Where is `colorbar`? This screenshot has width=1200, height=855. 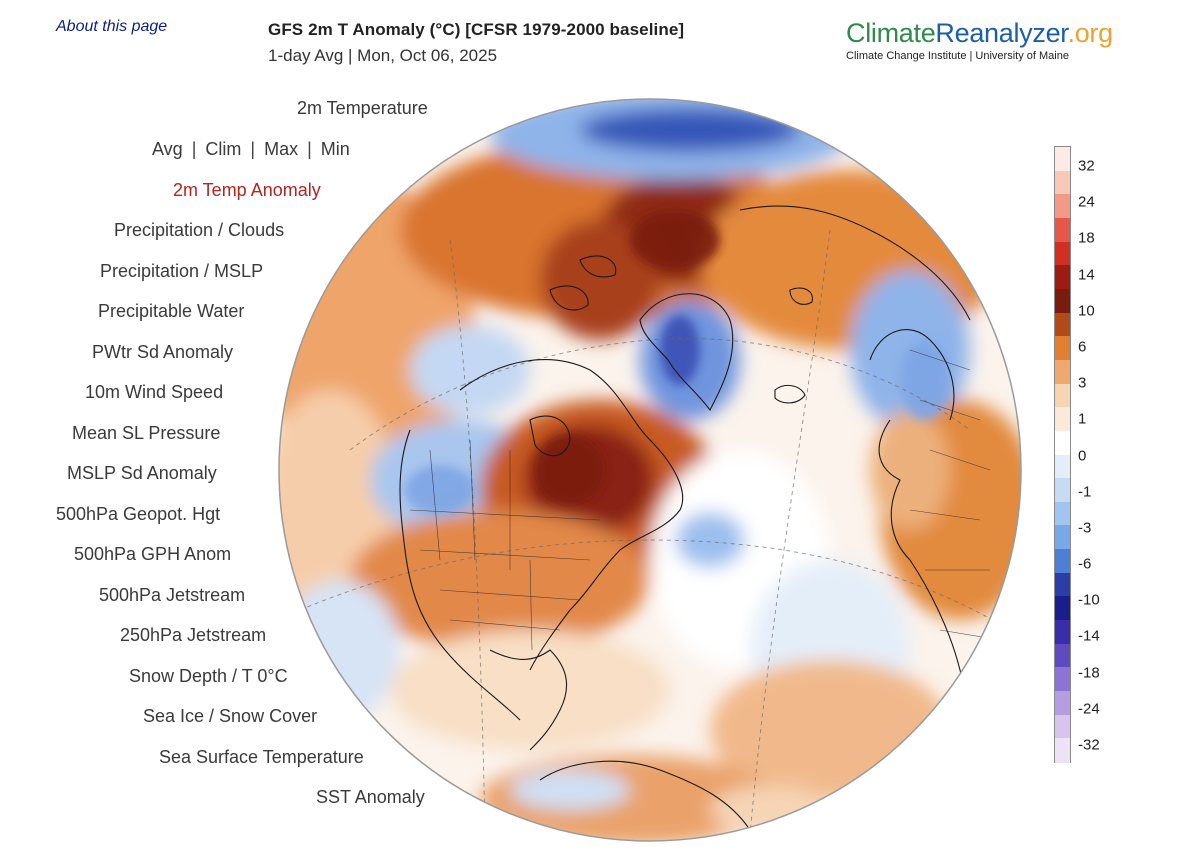
colorbar is located at coordinates (1062, 454).